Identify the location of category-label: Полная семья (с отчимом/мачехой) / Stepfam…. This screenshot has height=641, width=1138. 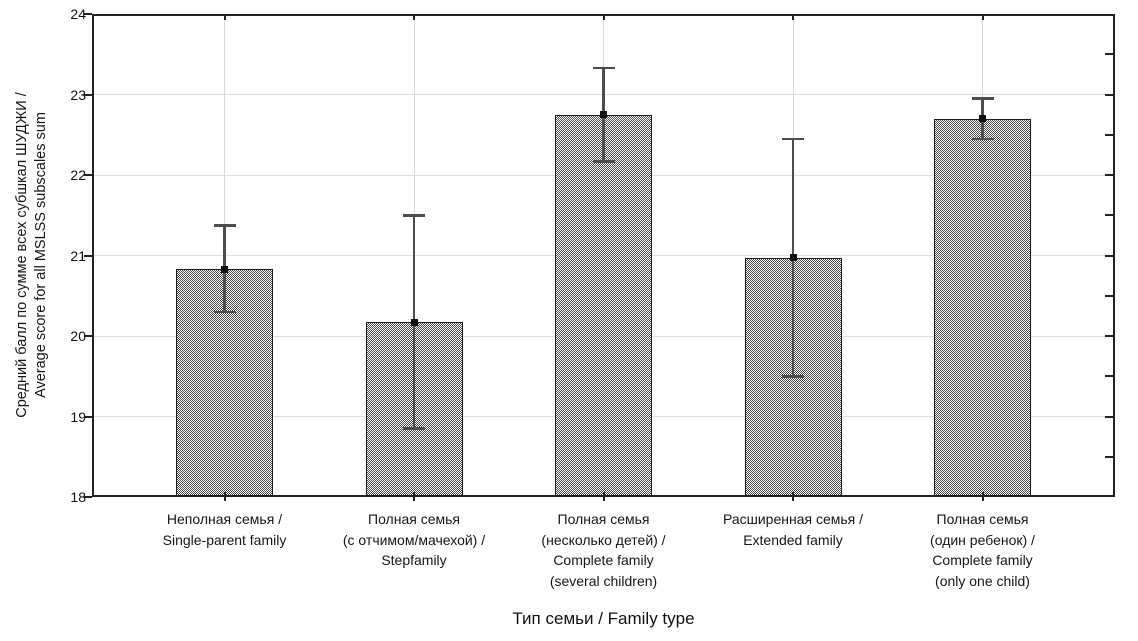
(414, 540).